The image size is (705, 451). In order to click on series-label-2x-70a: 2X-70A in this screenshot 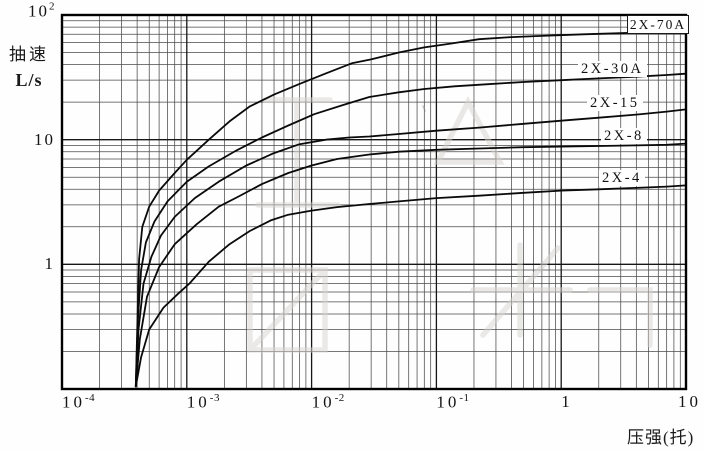, I will do `click(658, 24)`.